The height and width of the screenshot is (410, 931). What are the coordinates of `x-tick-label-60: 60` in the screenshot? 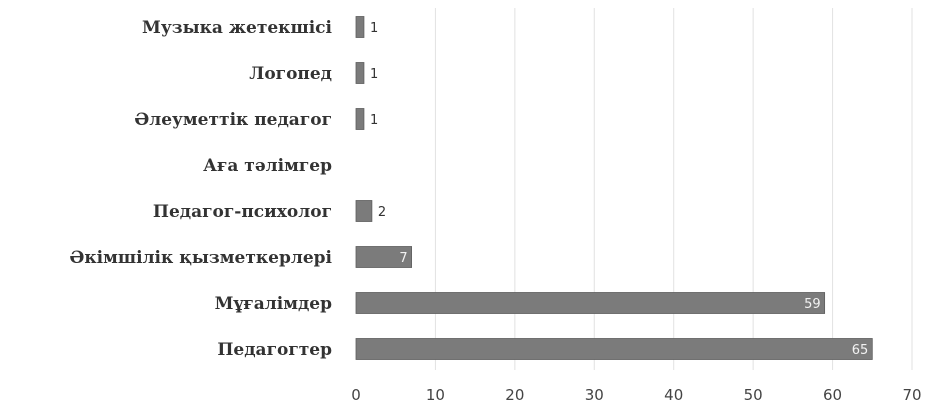 It's located at (832, 395).